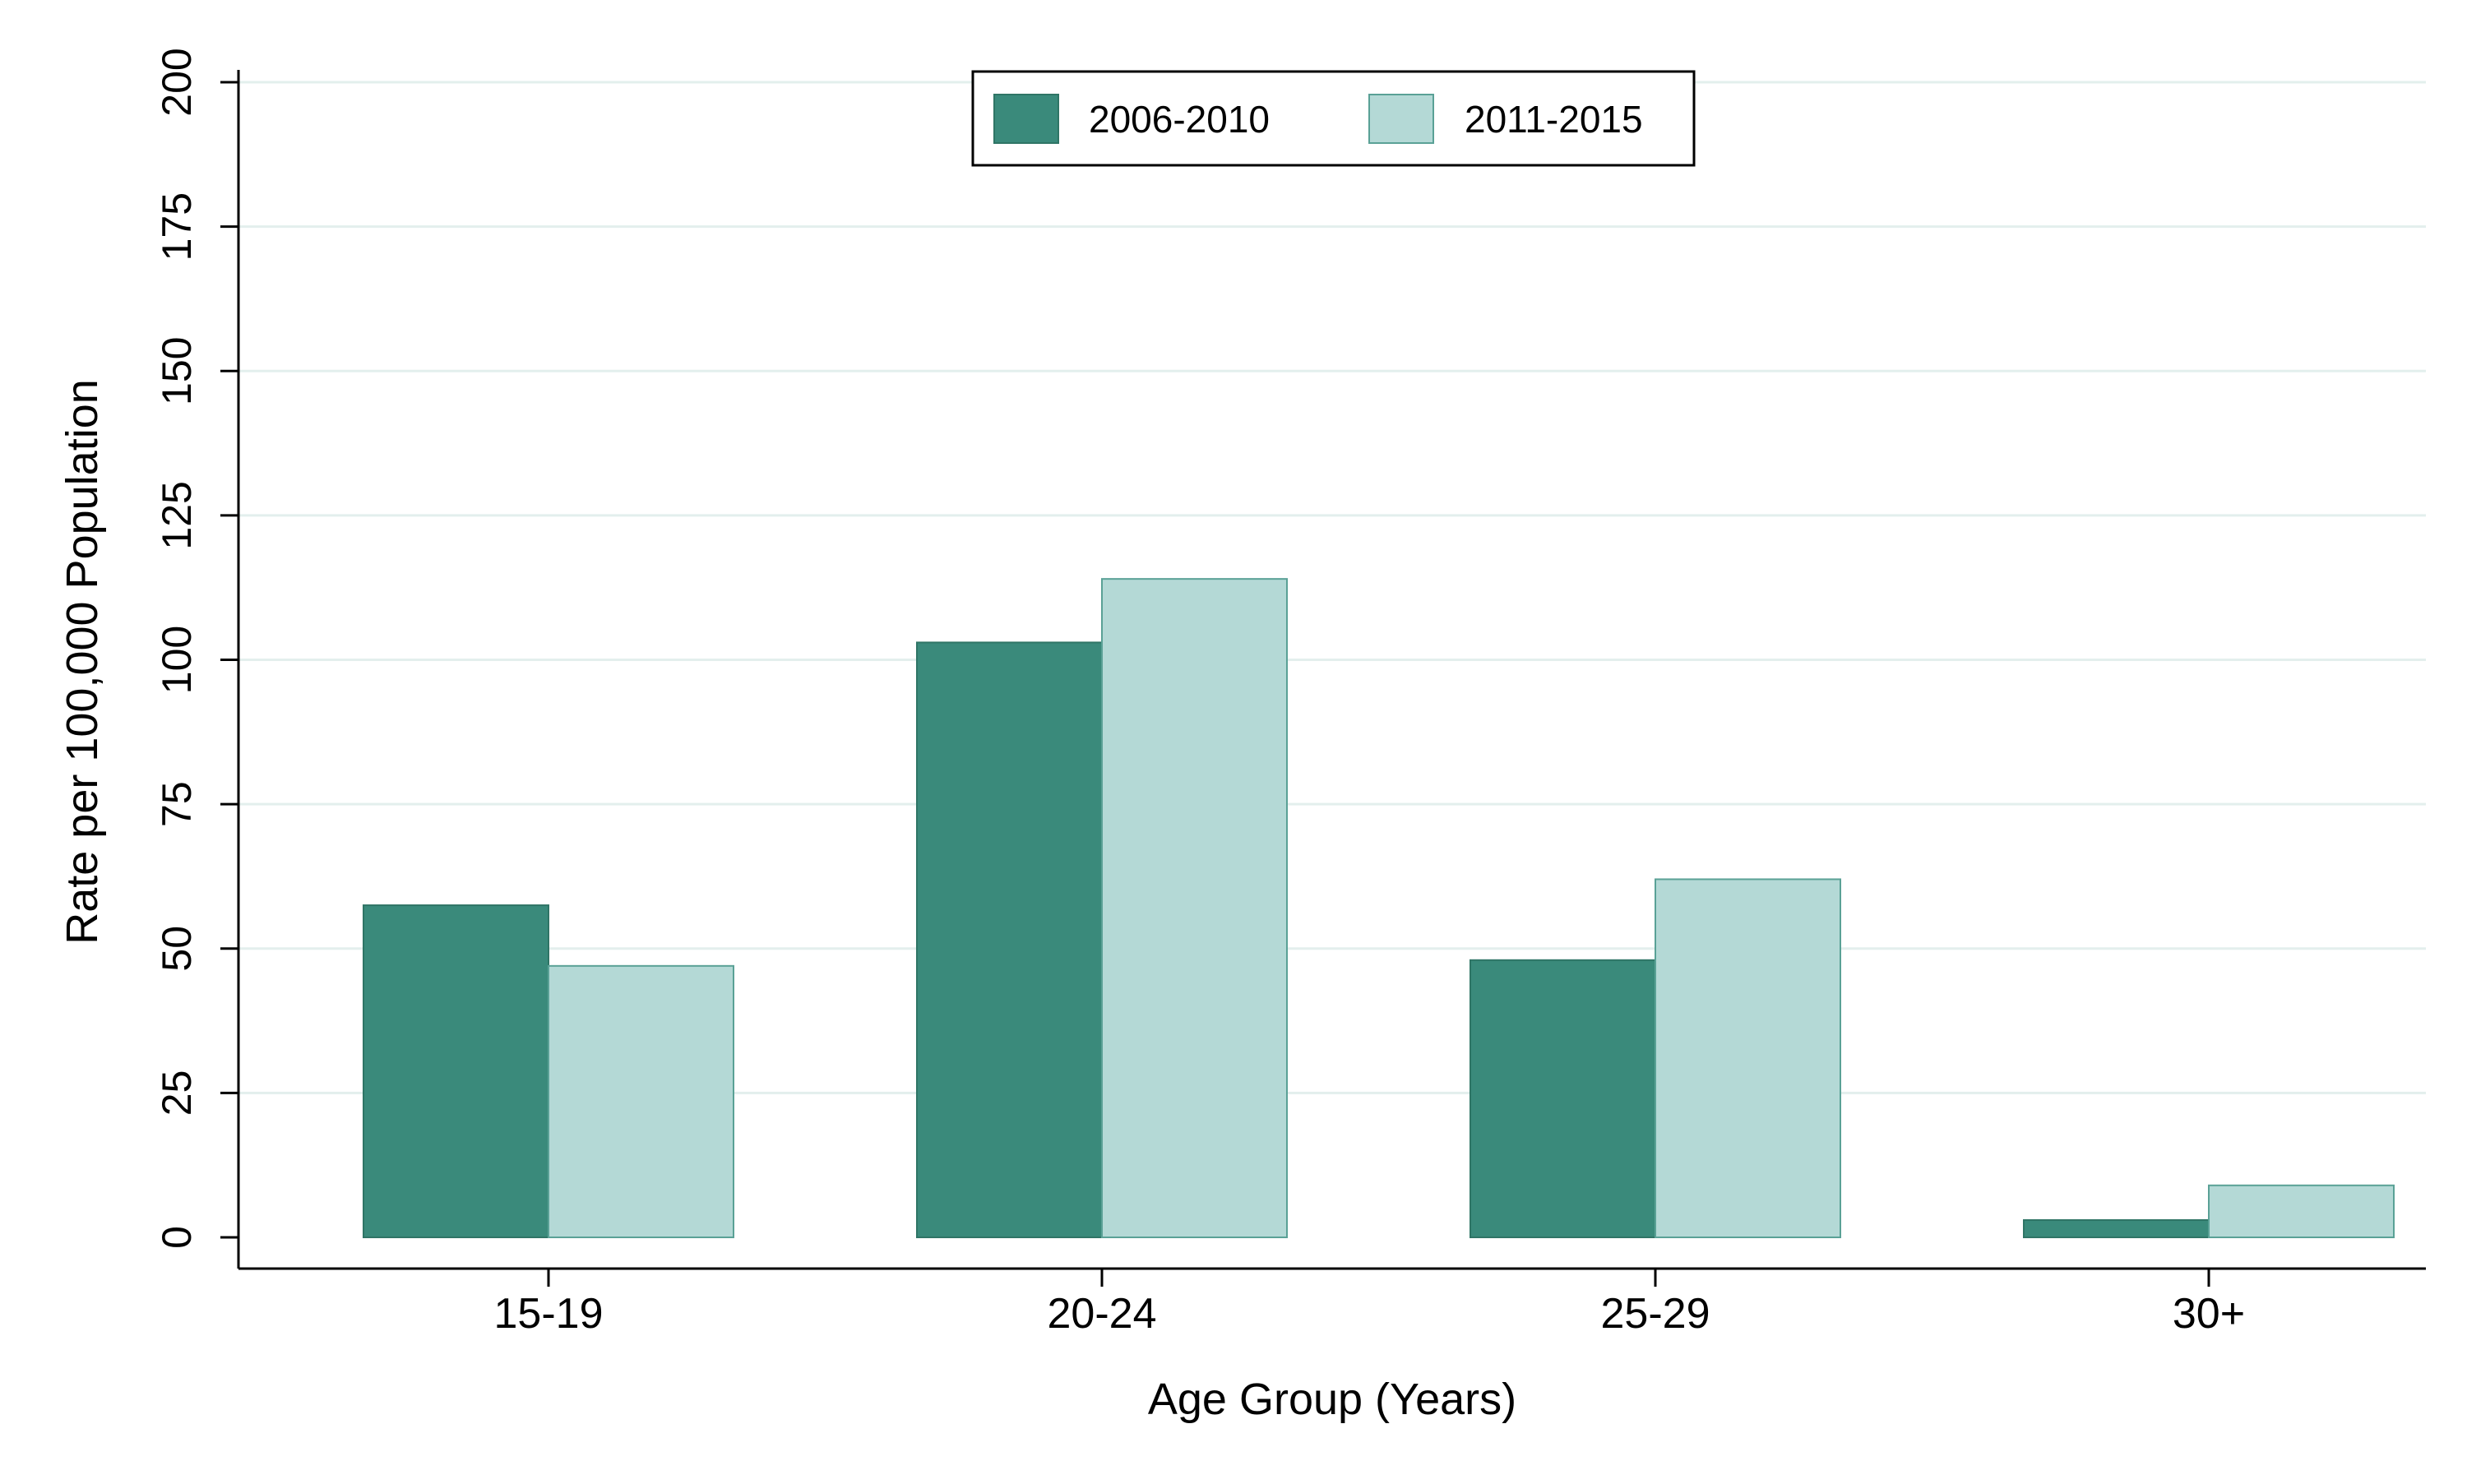 This screenshot has height=1484, width=2467. What do you see at coordinates (2209, 1314) in the screenshot?
I see `x-tick-label: 30+` at bounding box center [2209, 1314].